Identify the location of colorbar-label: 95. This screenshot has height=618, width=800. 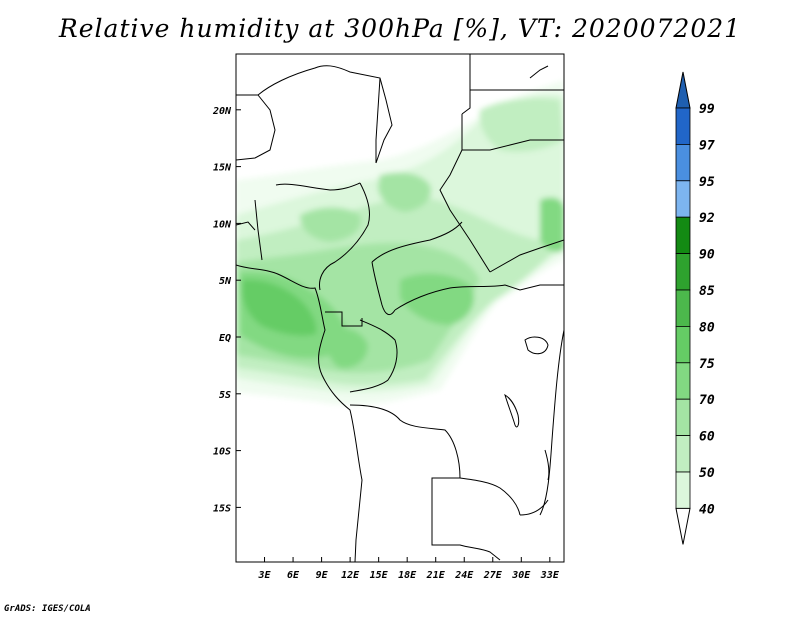
(707, 182).